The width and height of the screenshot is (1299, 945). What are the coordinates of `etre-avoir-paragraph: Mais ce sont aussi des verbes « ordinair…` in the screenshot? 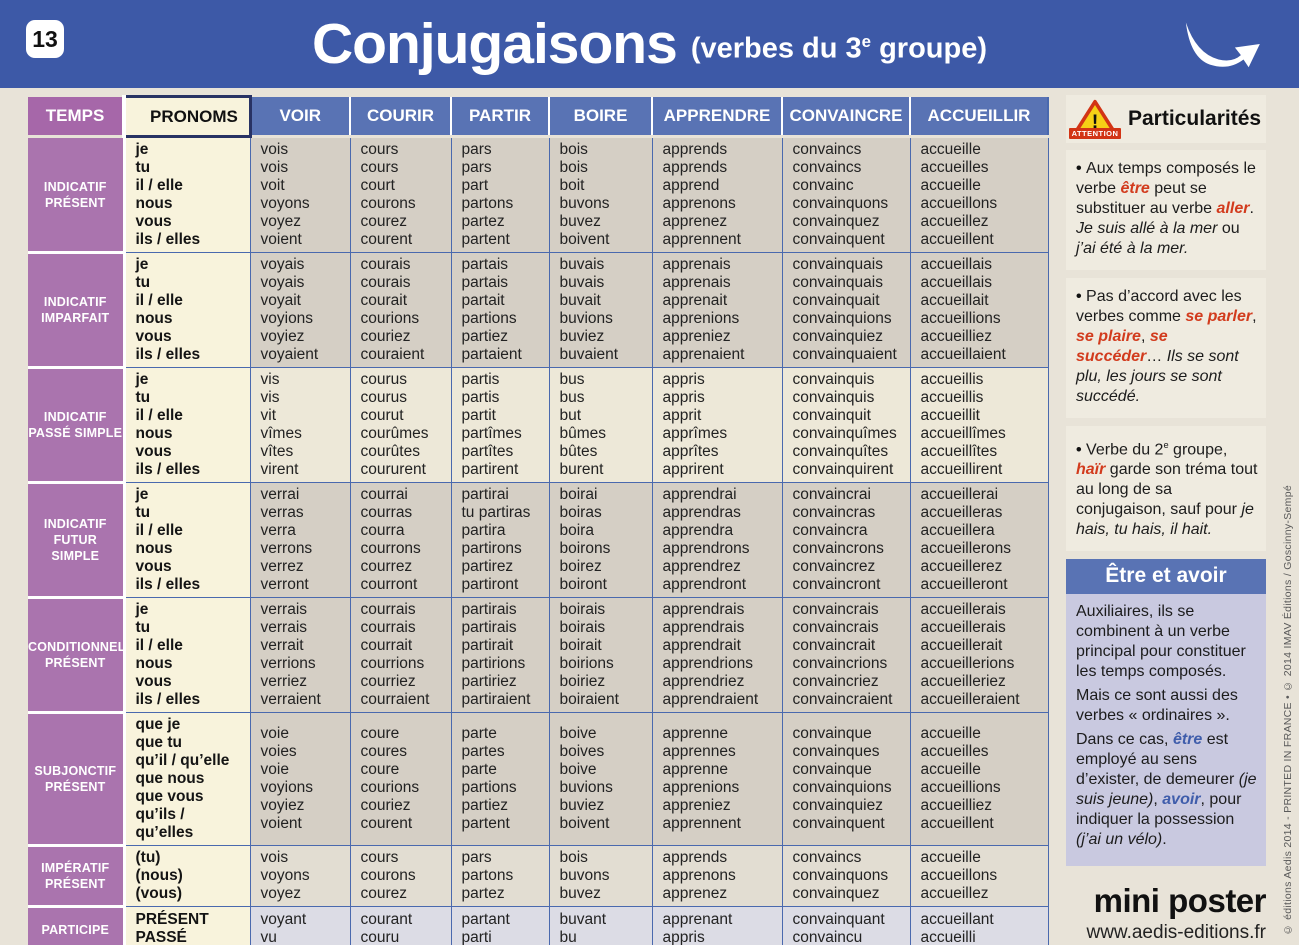 It's located at (1157, 706).